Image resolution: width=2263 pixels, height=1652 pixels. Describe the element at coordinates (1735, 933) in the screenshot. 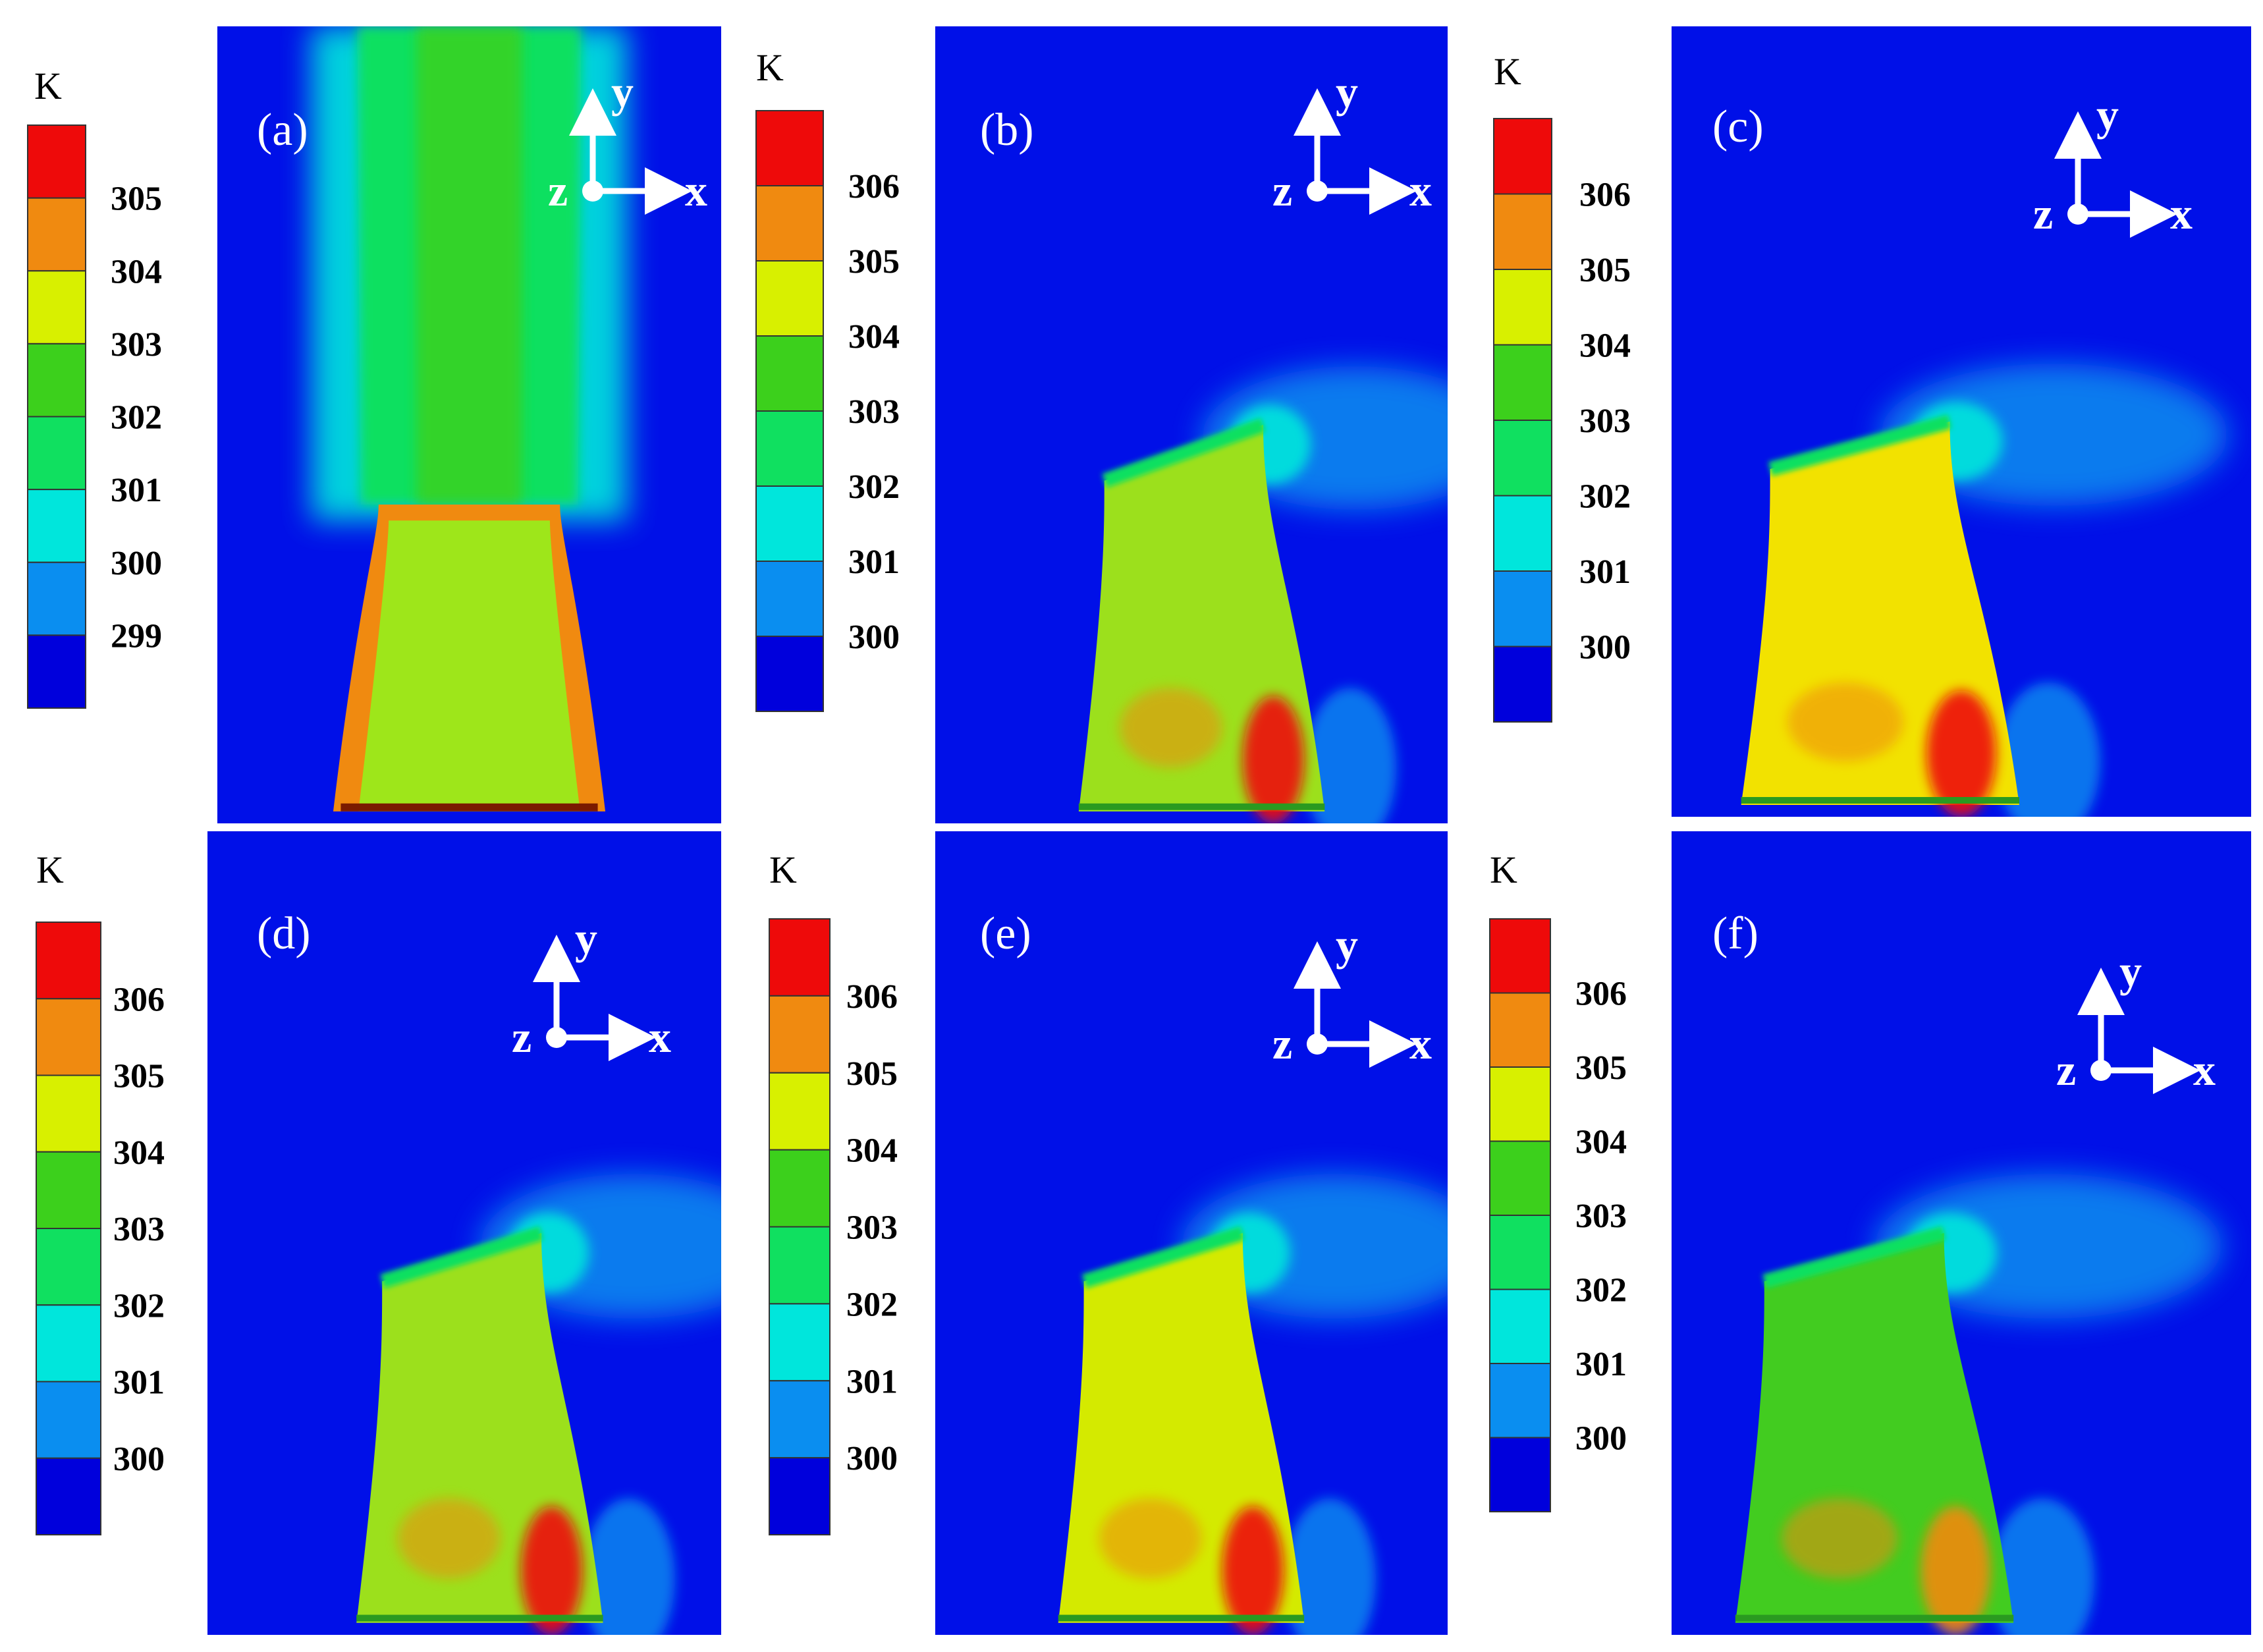

I see `panel-label: (f)` at that location.